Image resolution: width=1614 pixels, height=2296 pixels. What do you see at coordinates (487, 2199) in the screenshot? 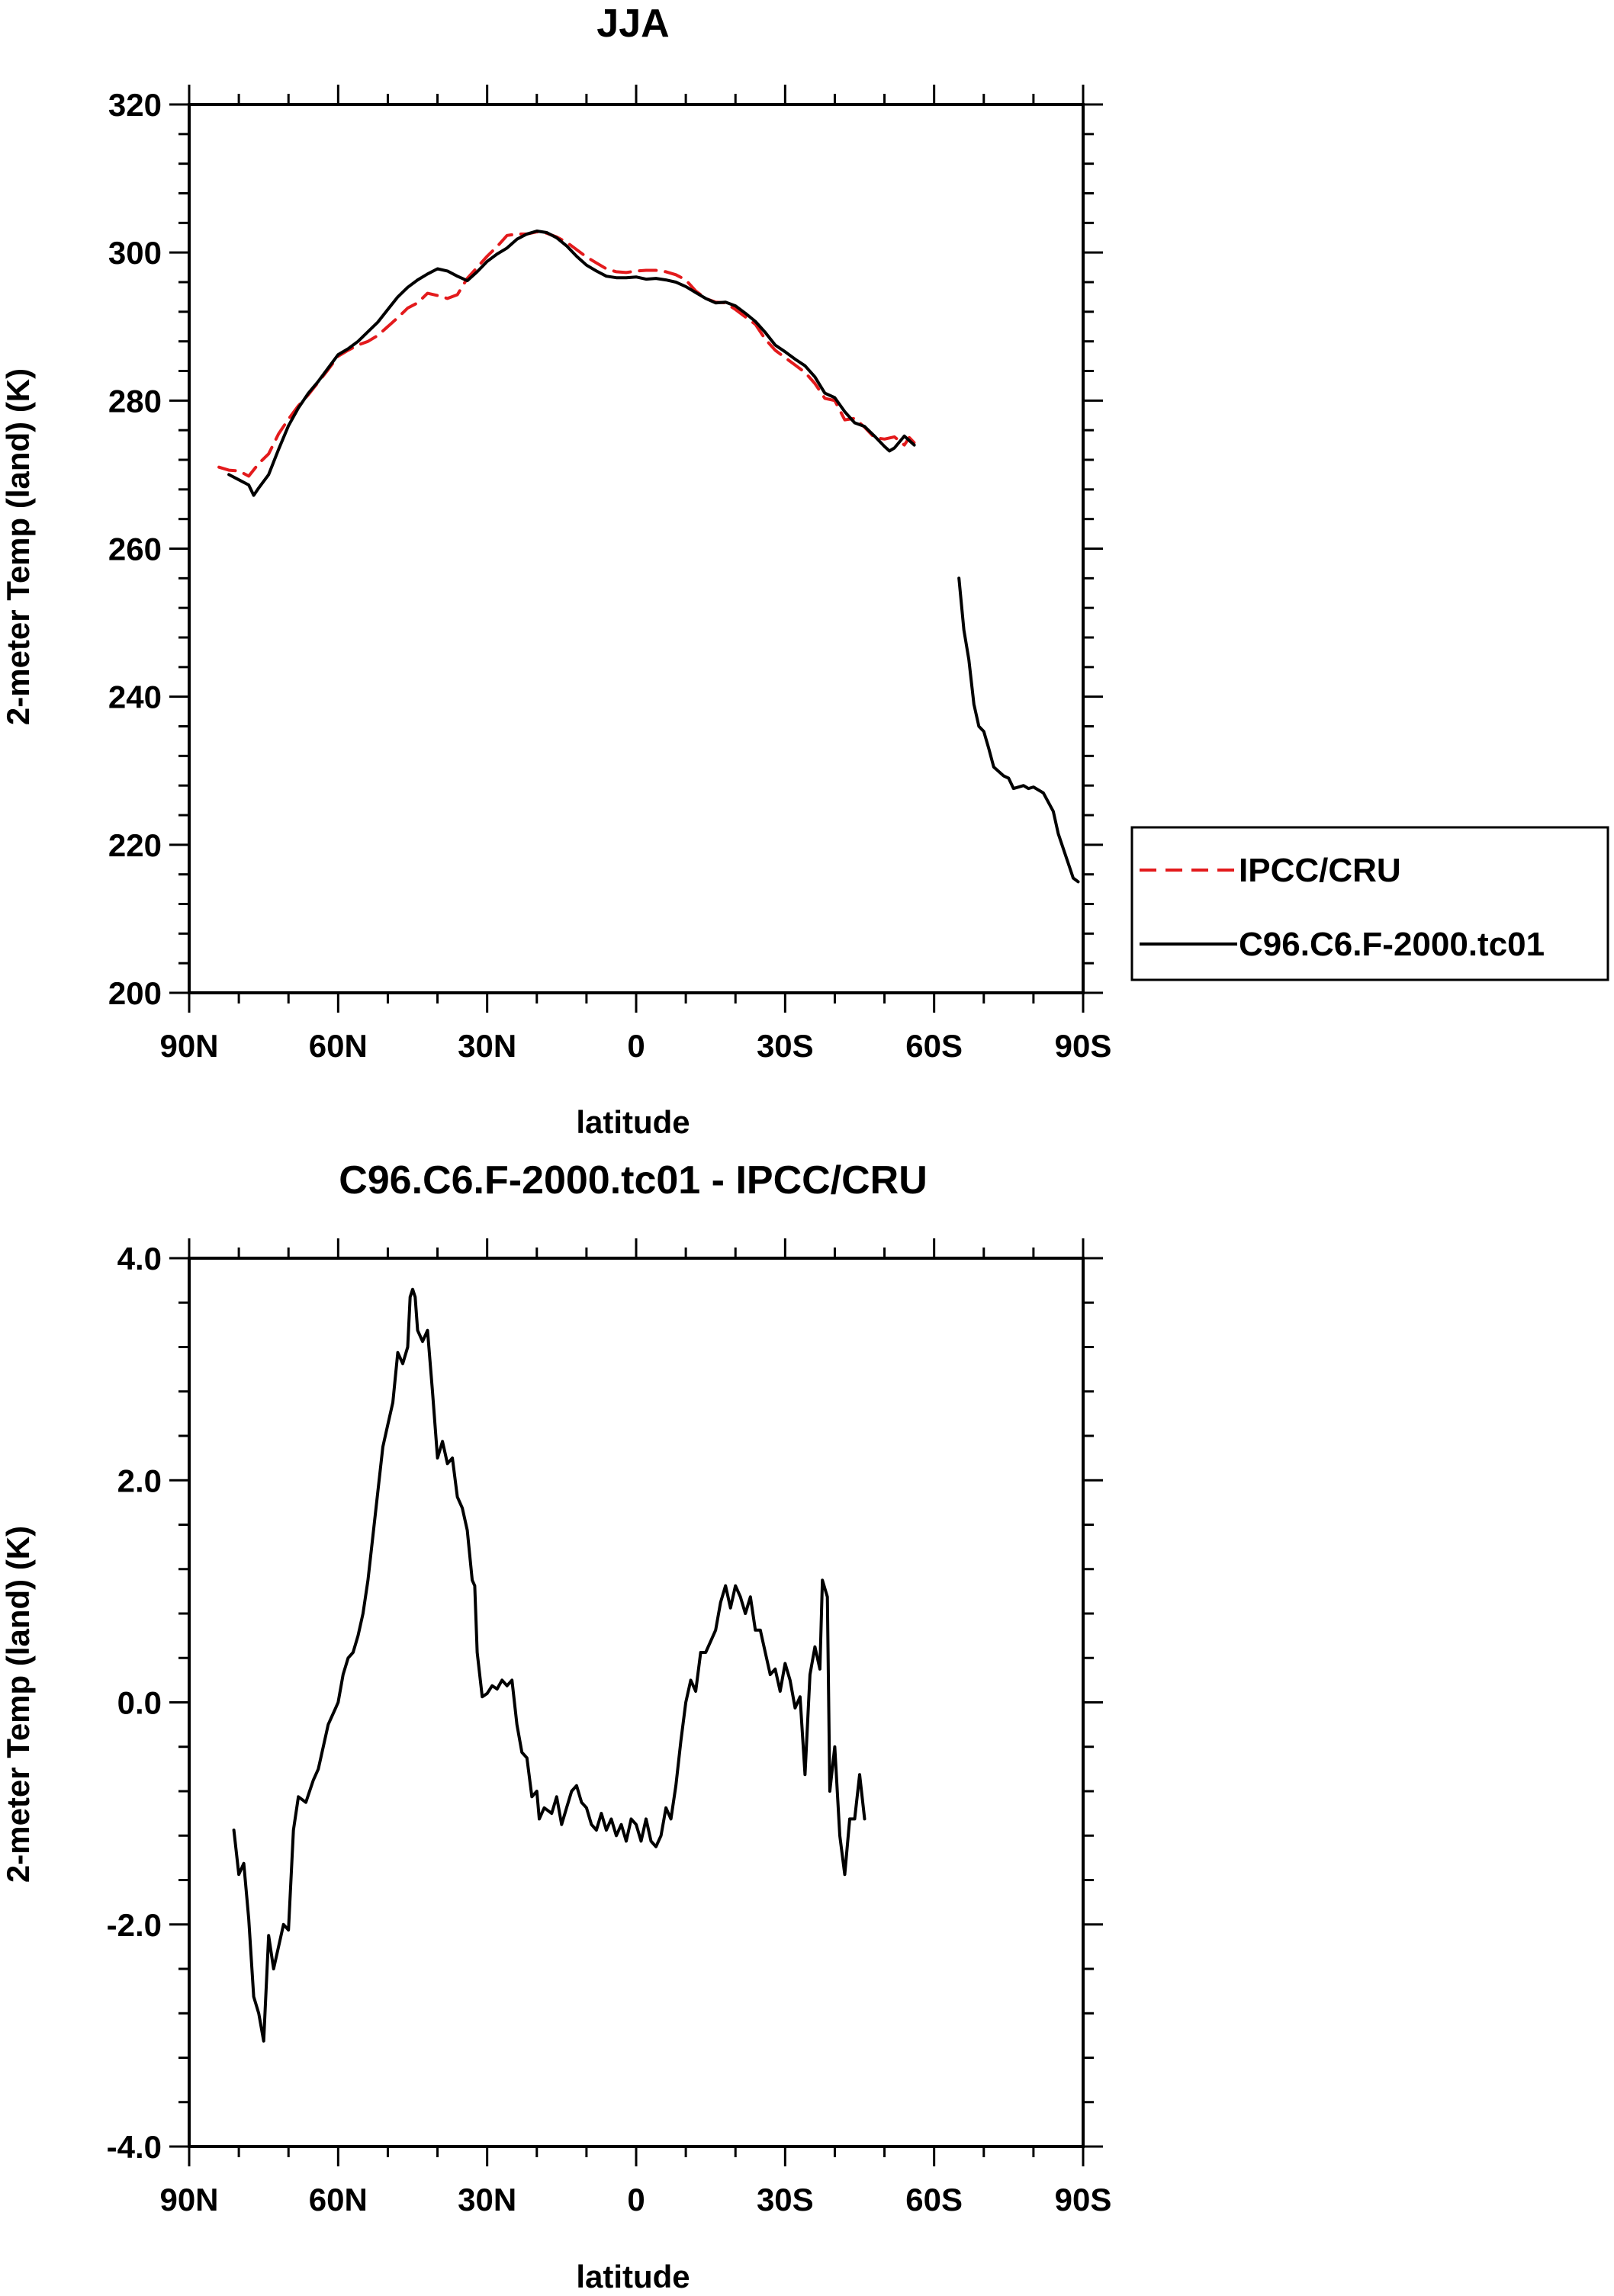
I see `bottom-x-tick-label: 30N` at bounding box center [487, 2199].